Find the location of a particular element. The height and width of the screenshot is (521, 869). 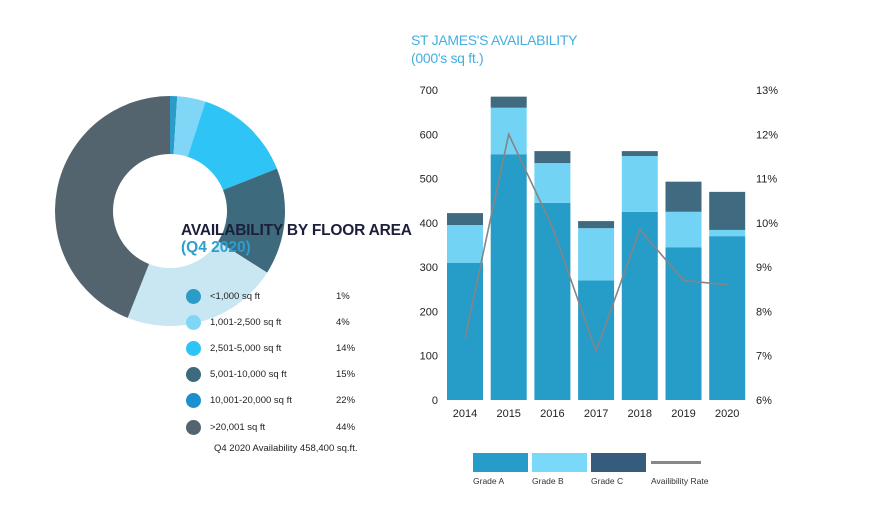

y-axis-tick-label: 300 is located at coordinates (429, 268).